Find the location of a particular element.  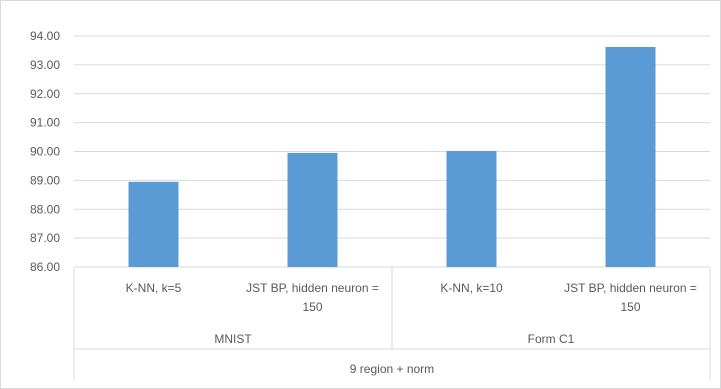

y-tick-label: 89.00 is located at coordinates (45, 180).